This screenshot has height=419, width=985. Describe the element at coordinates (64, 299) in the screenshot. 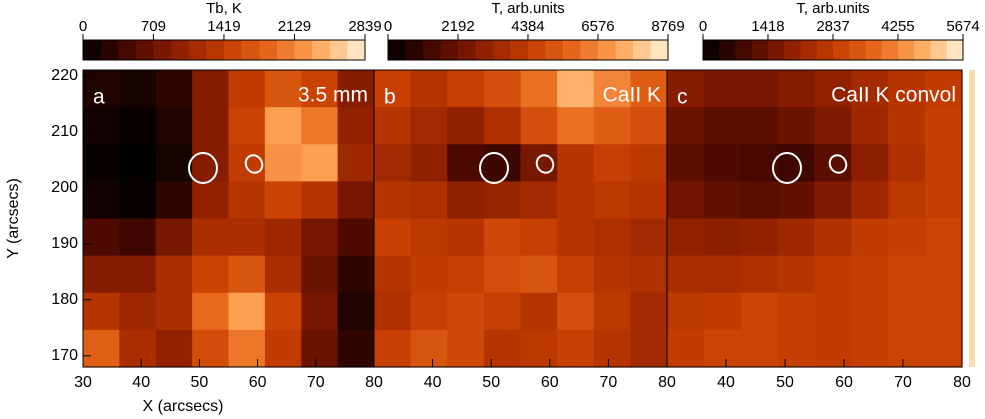

I see `y-tick-label: 180` at that location.